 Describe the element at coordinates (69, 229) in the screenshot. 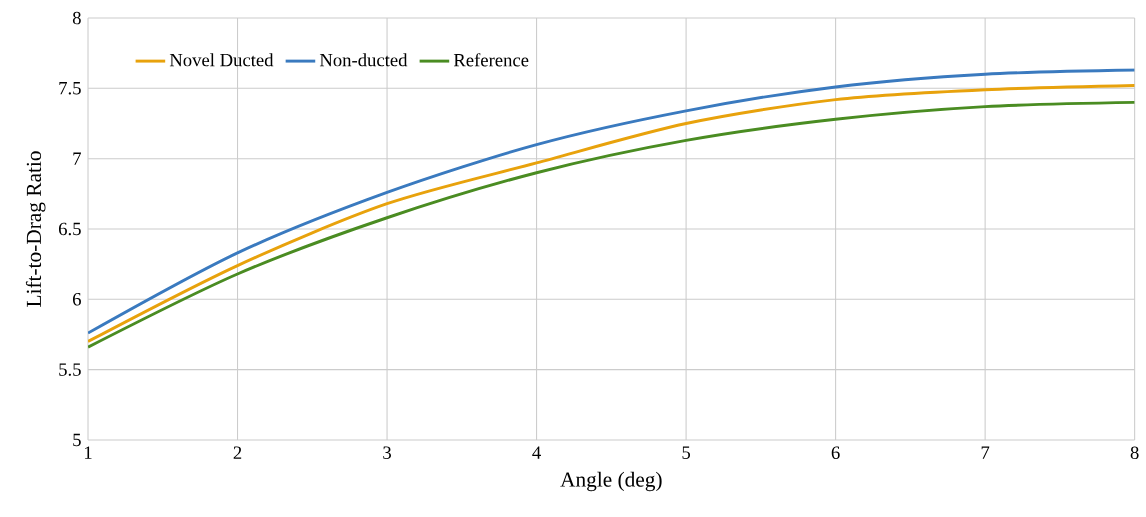

I see `y-tick-label: 6.5` at that location.